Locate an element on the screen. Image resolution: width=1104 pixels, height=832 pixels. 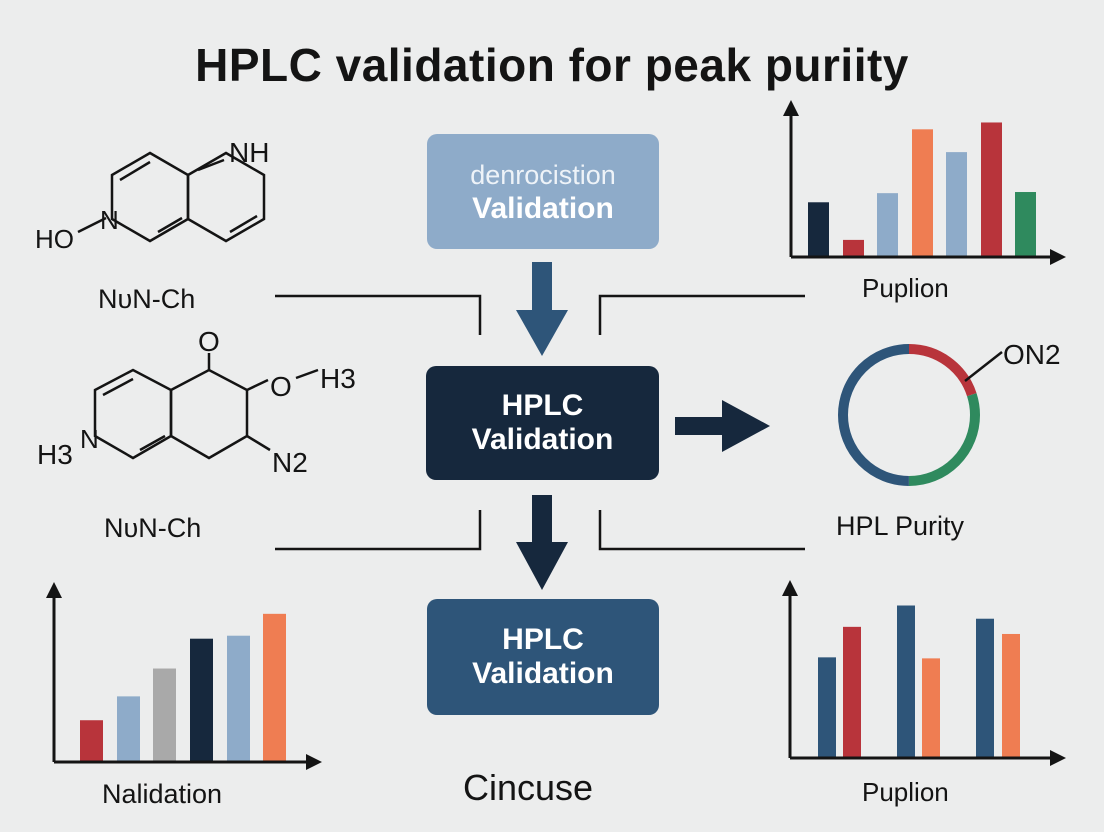
atom-label: N2 is located at coordinates (290, 462).